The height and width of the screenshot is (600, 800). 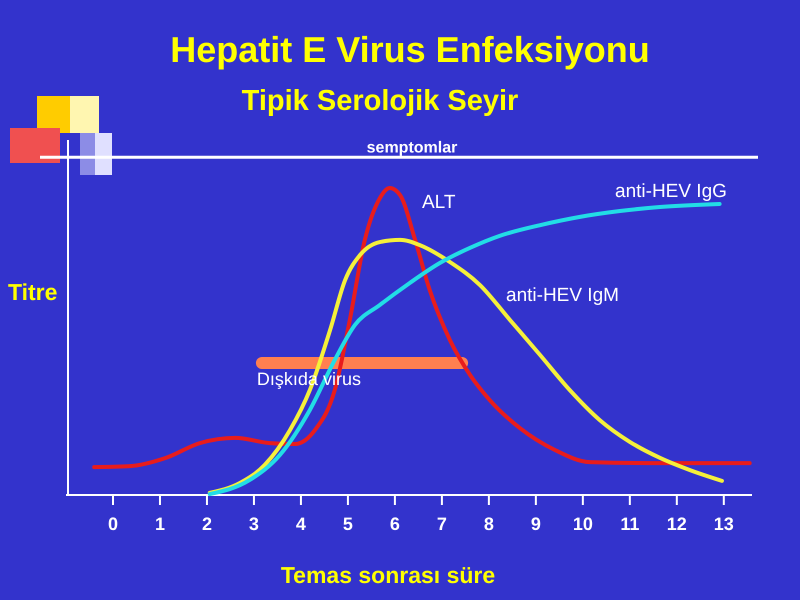 What do you see at coordinates (159, 524) in the screenshot?
I see `x-tick-label: 1` at bounding box center [159, 524].